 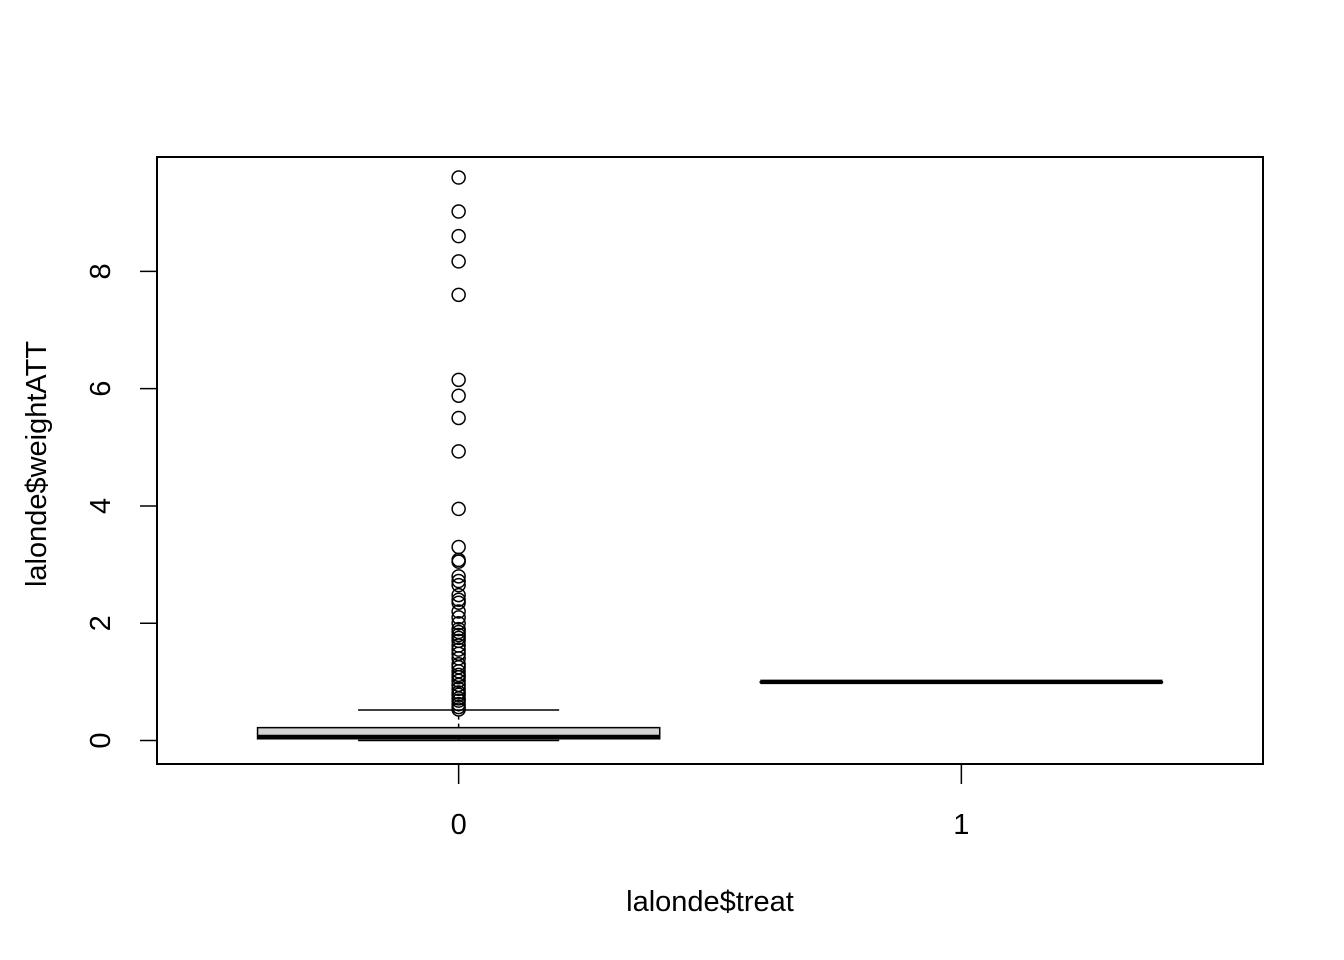 What do you see at coordinates (101, 389) in the screenshot?
I see `y-tick-label: 6` at bounding box center [101, 389].